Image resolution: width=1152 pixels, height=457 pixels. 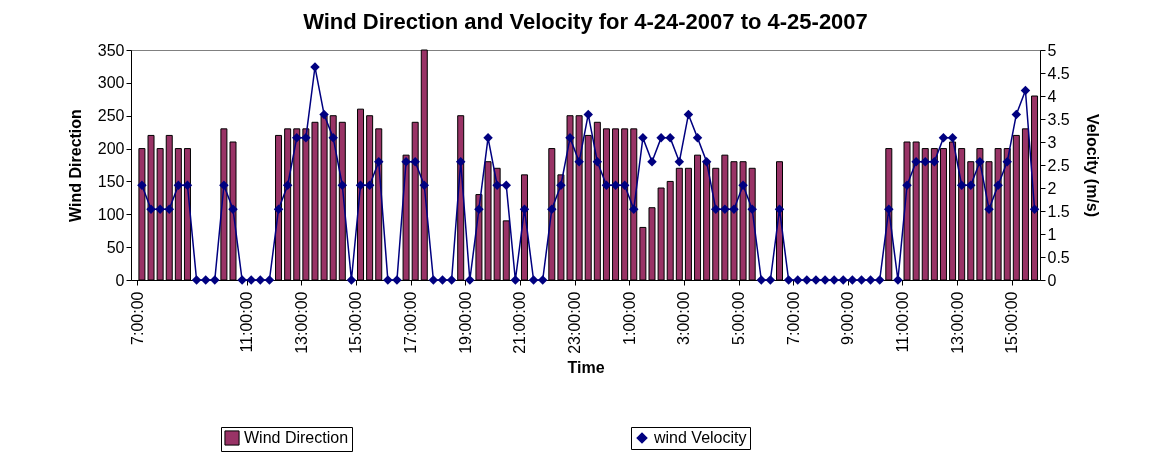 I want to click on x-tick-label: 19:00:00, so click(x=465, y=322).